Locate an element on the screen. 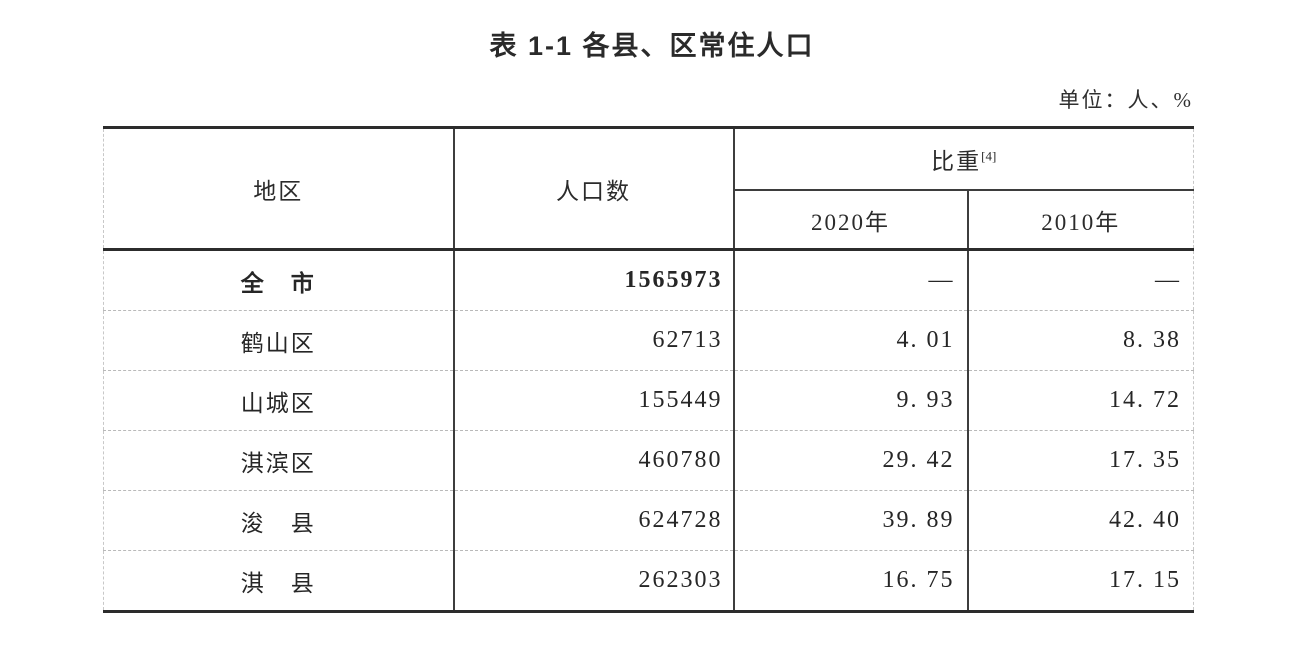  share-2020-cell: — is located at coordinates (851, 280).